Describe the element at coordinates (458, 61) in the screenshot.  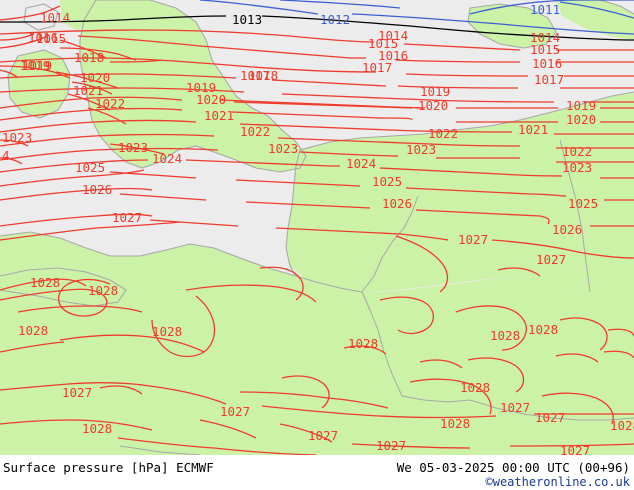
I see `isobar-1015c` at that location.